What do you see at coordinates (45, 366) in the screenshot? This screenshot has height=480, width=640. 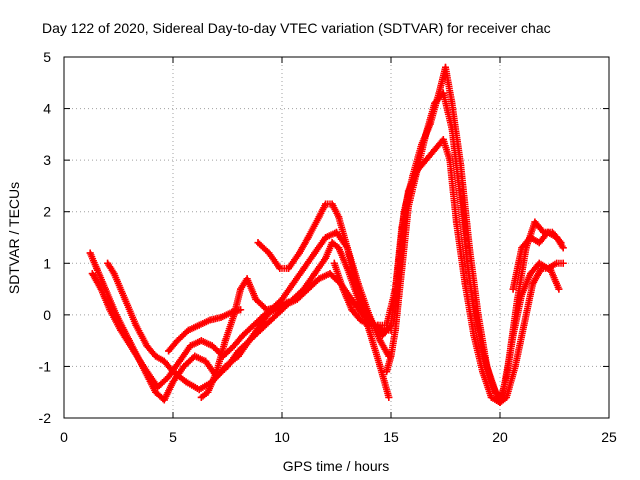 I see `y-tick-label: -1` at bounding box center [45, 366].